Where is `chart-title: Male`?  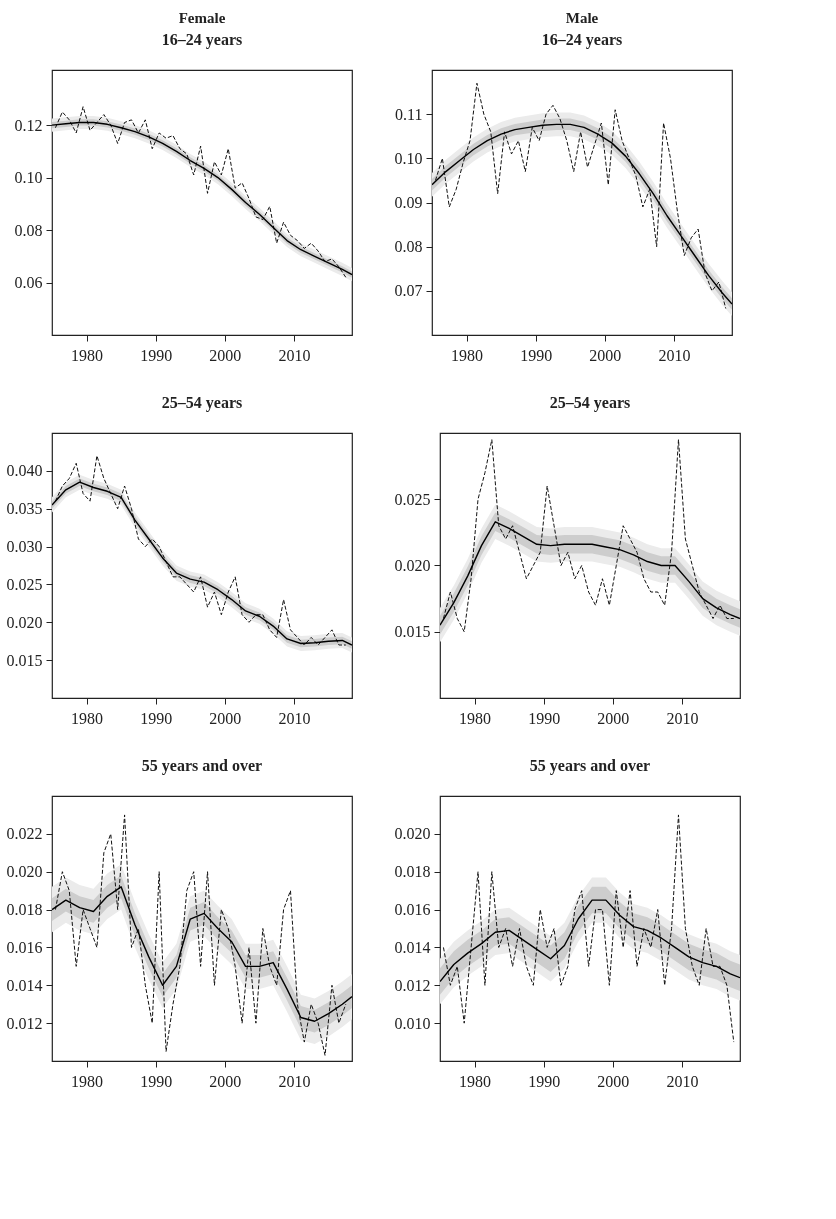 chart-title: Male is located at coordinates (582, 18).